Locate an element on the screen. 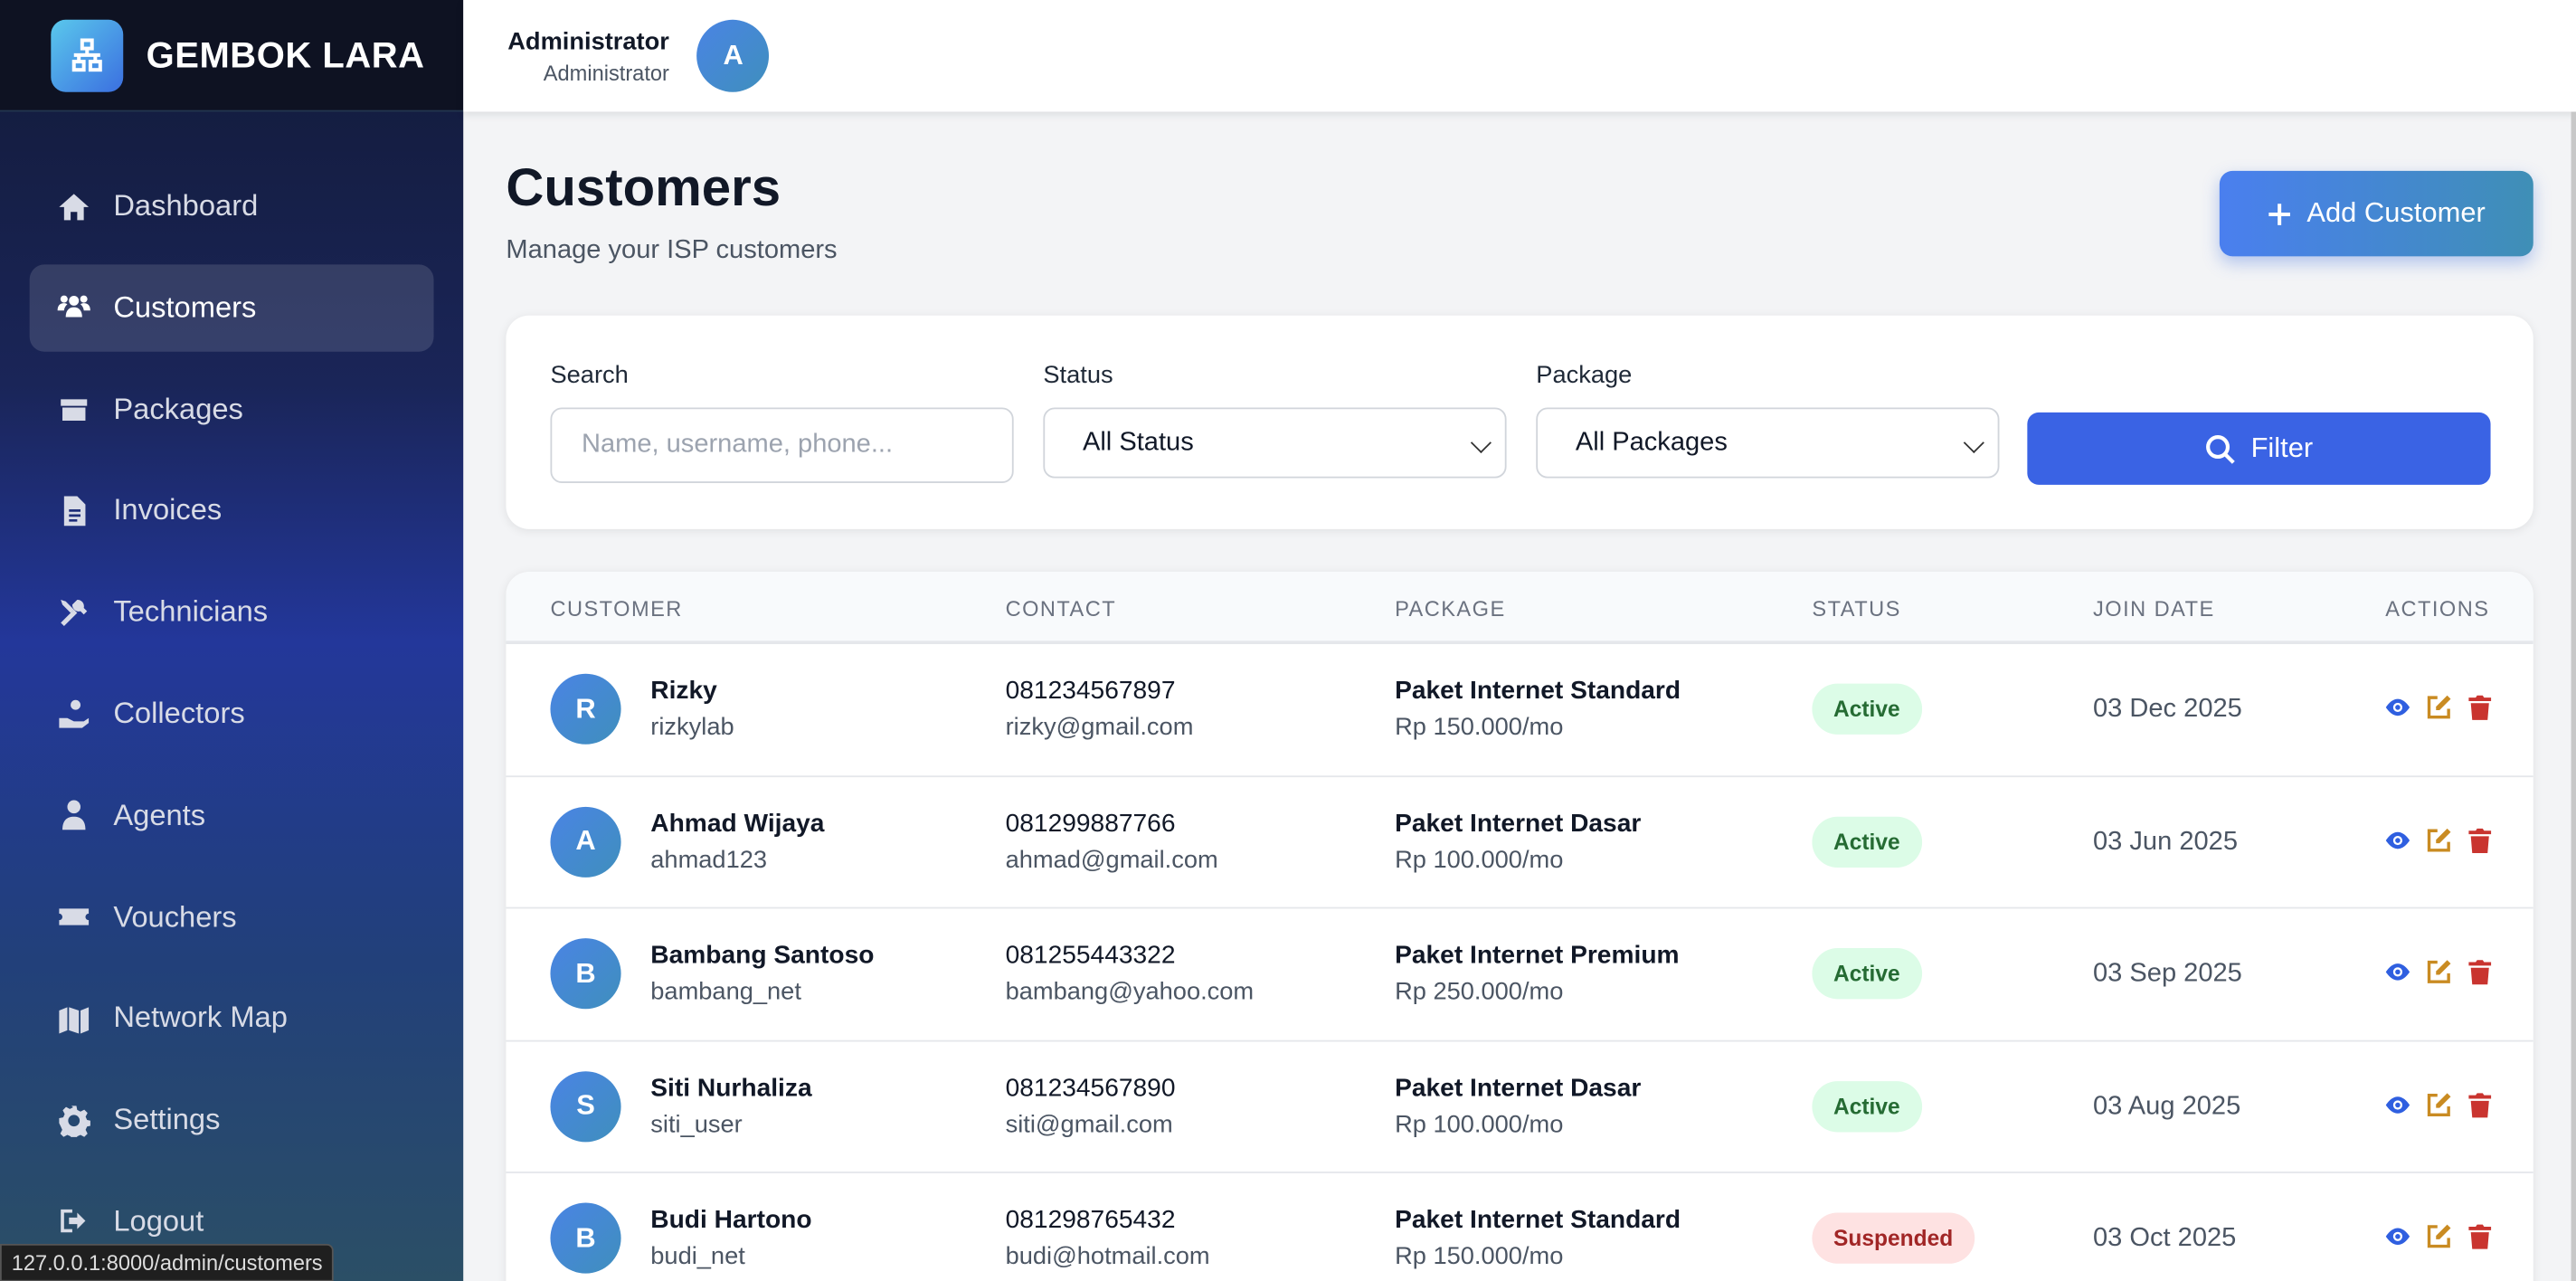  sidebar-item-agents: Agents is located at coordinates (232, 815).